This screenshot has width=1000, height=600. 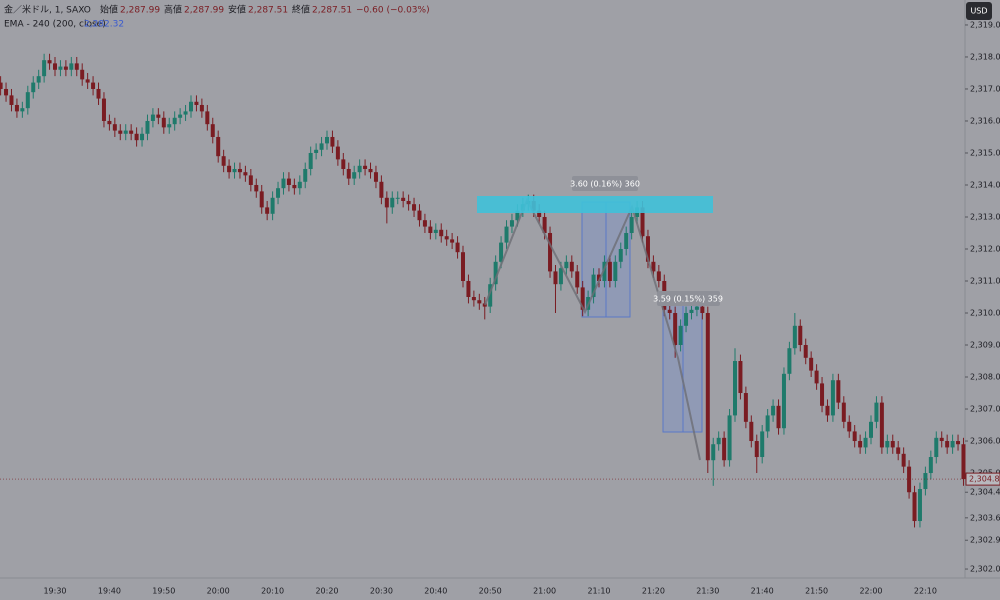 What do you see at coordinates (605, 183) in the screenshot?
I see `measure-label-bg` at bounding box center [605, 183].